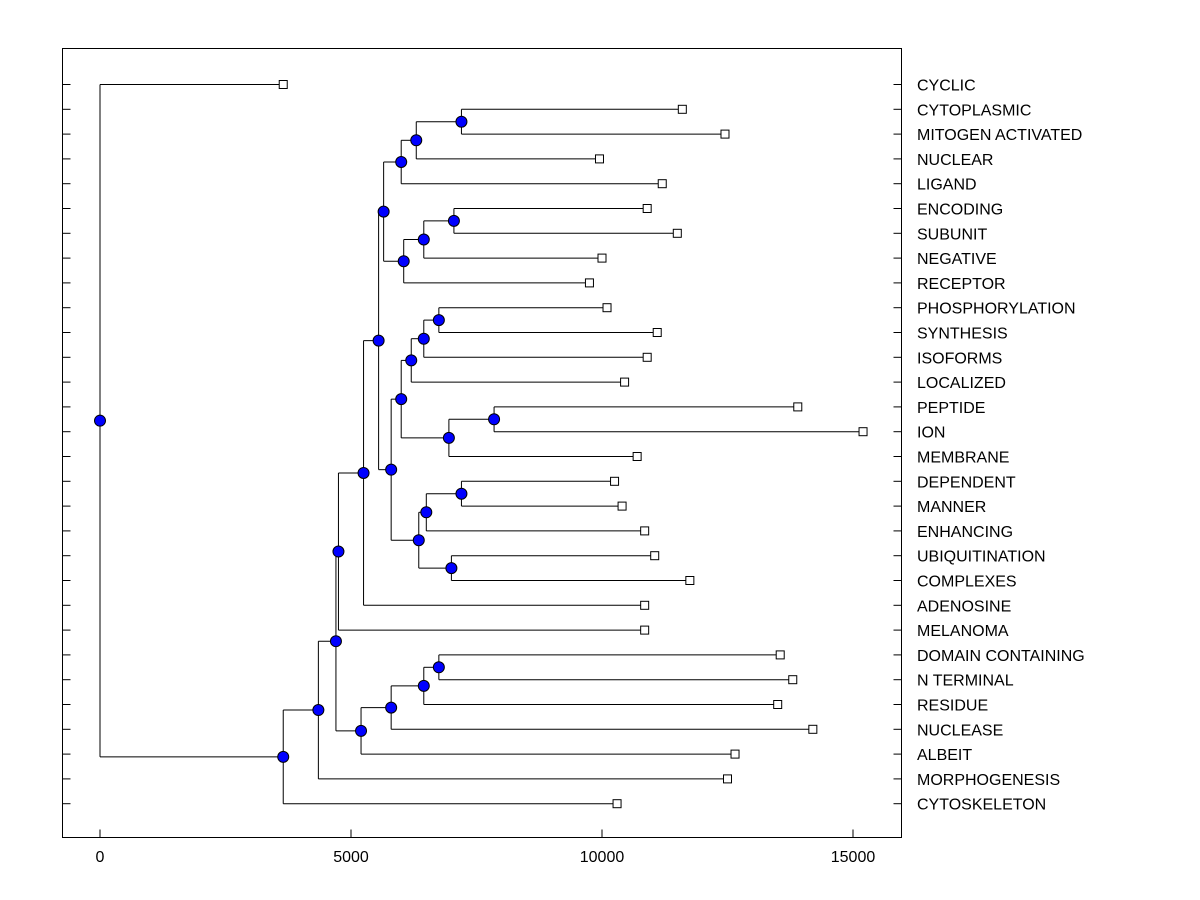  I want to click on leaf-label: MANNER, so click(951, 507).